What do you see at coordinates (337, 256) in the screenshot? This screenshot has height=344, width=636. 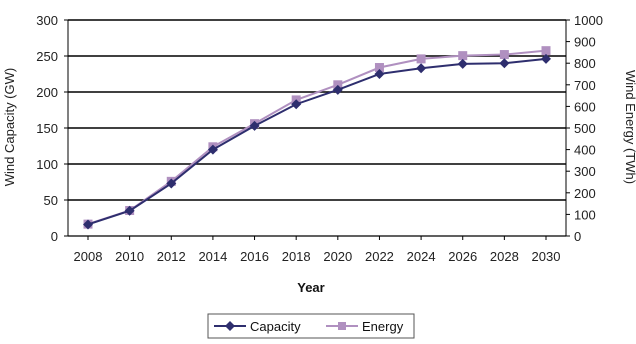 I see `x-tick-label-2020: 2020` at bounding box center [337, 256].